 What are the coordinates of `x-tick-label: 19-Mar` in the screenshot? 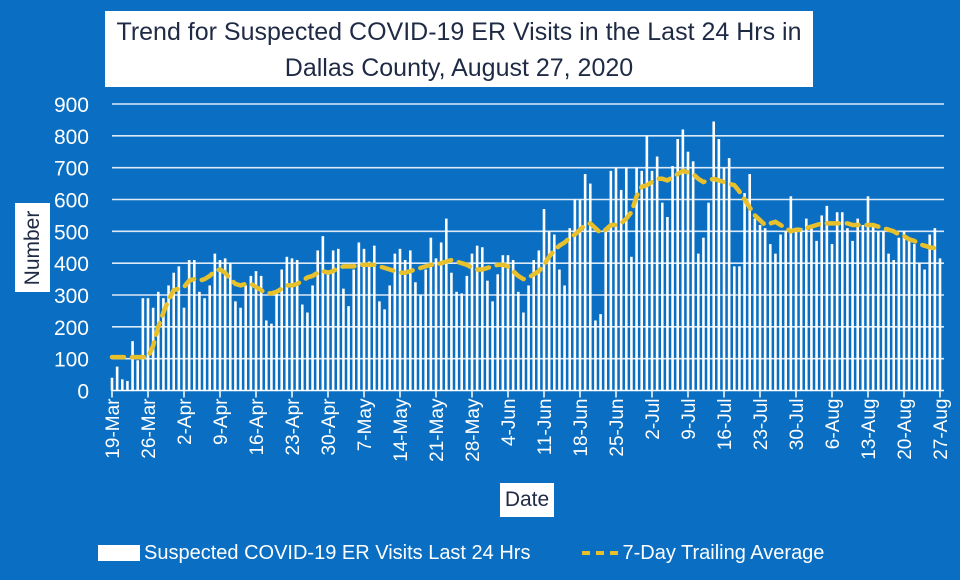 It's located at (113, 428).